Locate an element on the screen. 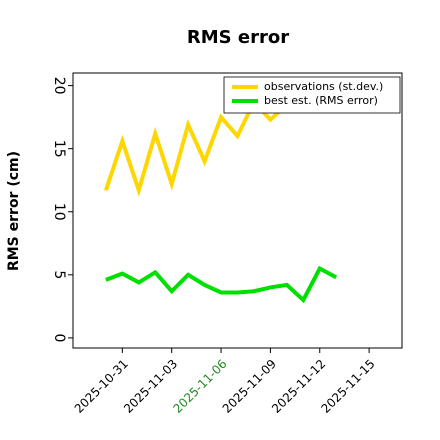 The height and width of the screenshot is (440, 440). y-axis-label: RMS error (cm) is located at coordinates (14, 211).